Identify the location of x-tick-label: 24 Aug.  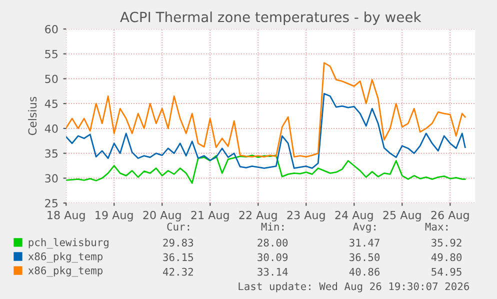
(354, 216).